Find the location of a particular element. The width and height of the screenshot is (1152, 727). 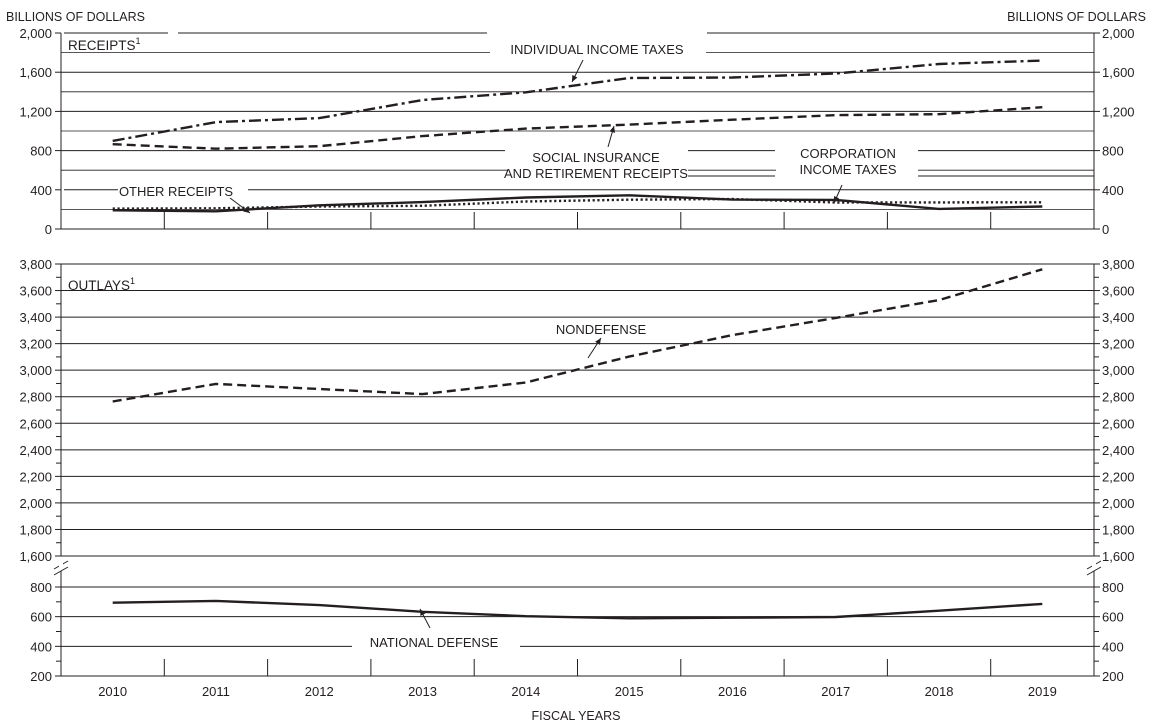

x-tick-label-2015: 2015 is located at coordinates (629, 691).